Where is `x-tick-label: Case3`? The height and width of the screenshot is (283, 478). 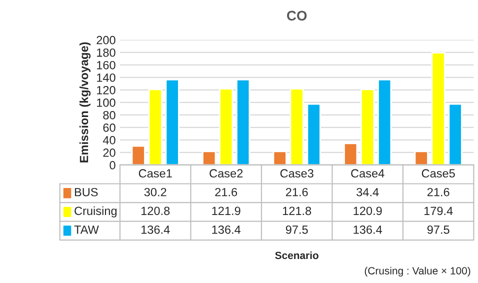 x-tick-label: Case3 is located at coordinates (297, 173).